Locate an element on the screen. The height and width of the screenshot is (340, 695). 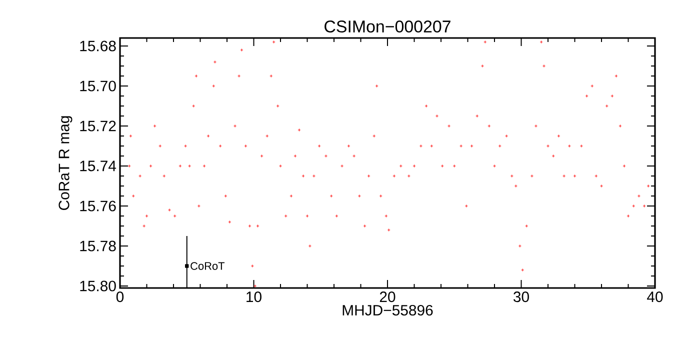
y-tick-label: 15.68 is located at coordinates (98, 46).